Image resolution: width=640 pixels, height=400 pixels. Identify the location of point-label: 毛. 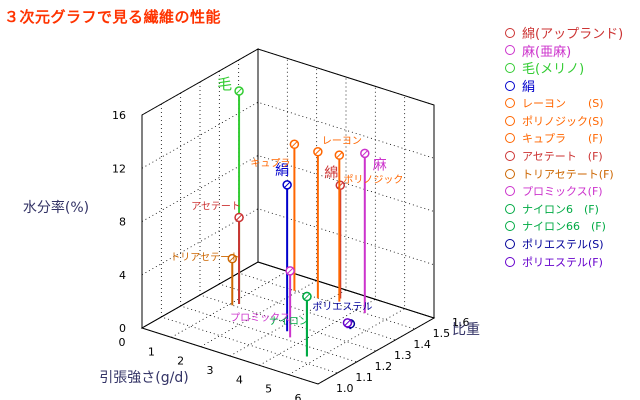
(224, 84).